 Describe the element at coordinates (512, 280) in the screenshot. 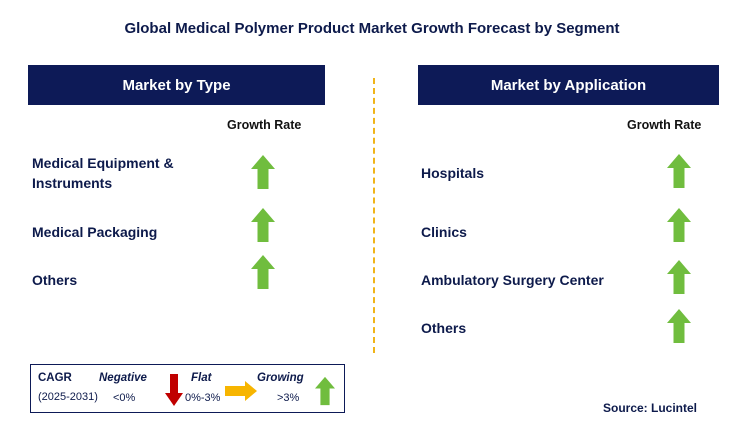

I see `application-segment-label-3: Ambulatory Surgery Center` at that location.